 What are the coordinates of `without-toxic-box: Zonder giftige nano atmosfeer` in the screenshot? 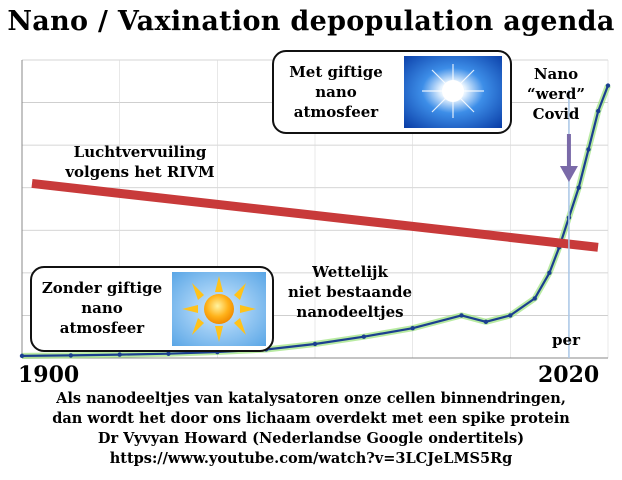 It's located at (152, 309).